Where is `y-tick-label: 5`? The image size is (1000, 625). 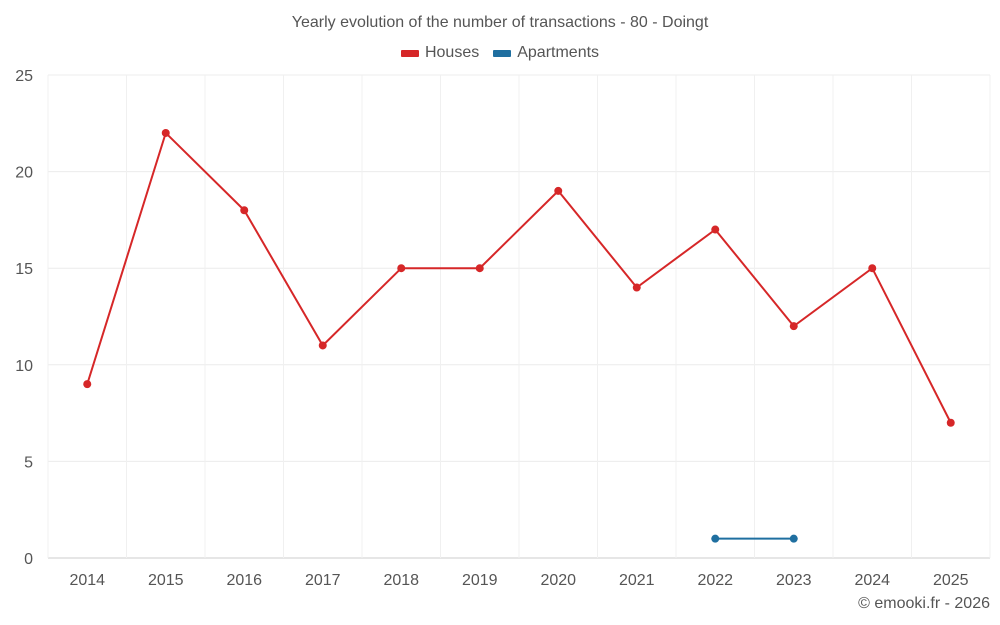
y-tick-label: 5 is located at coordinates (28, 462).